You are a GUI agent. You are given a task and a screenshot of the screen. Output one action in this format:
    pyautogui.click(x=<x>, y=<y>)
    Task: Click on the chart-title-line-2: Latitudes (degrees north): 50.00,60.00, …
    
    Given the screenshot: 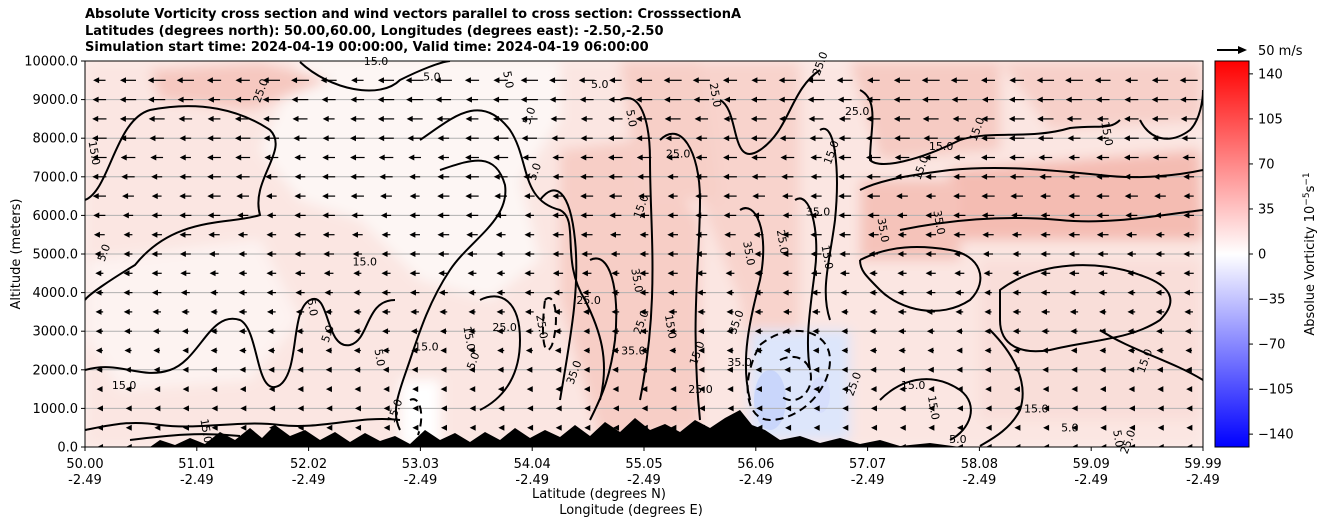 What is the action you would take?
    pyautogui.click(x=374, y=31)
    